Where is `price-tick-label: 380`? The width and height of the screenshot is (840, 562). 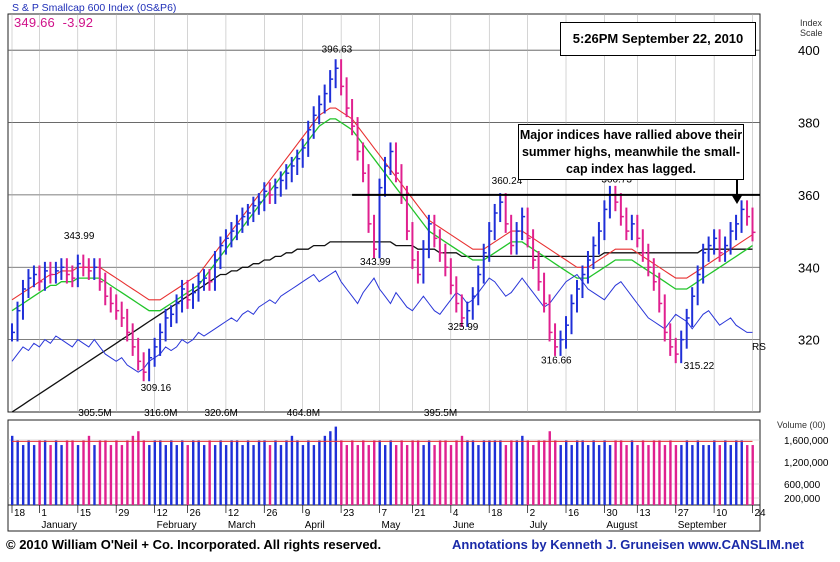 price-tick-label: 380 is located at coordinates (809, 123).